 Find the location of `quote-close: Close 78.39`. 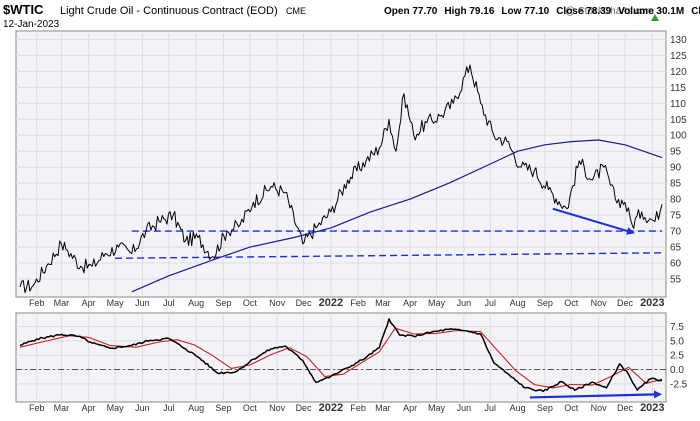

quote-close: Close 78.39 is located at coordinates (583, 11).